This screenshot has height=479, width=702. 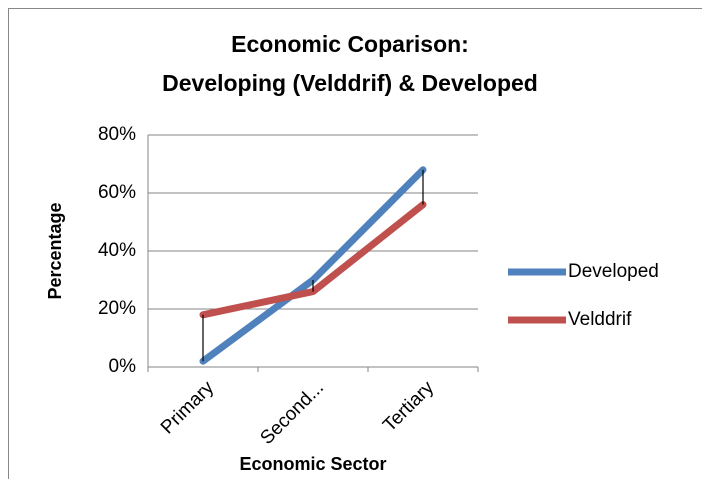 What do you see at coordinates (613, 271) in the screenshot?
I see `legend-label: Developed` at bounding box center [613, 271].